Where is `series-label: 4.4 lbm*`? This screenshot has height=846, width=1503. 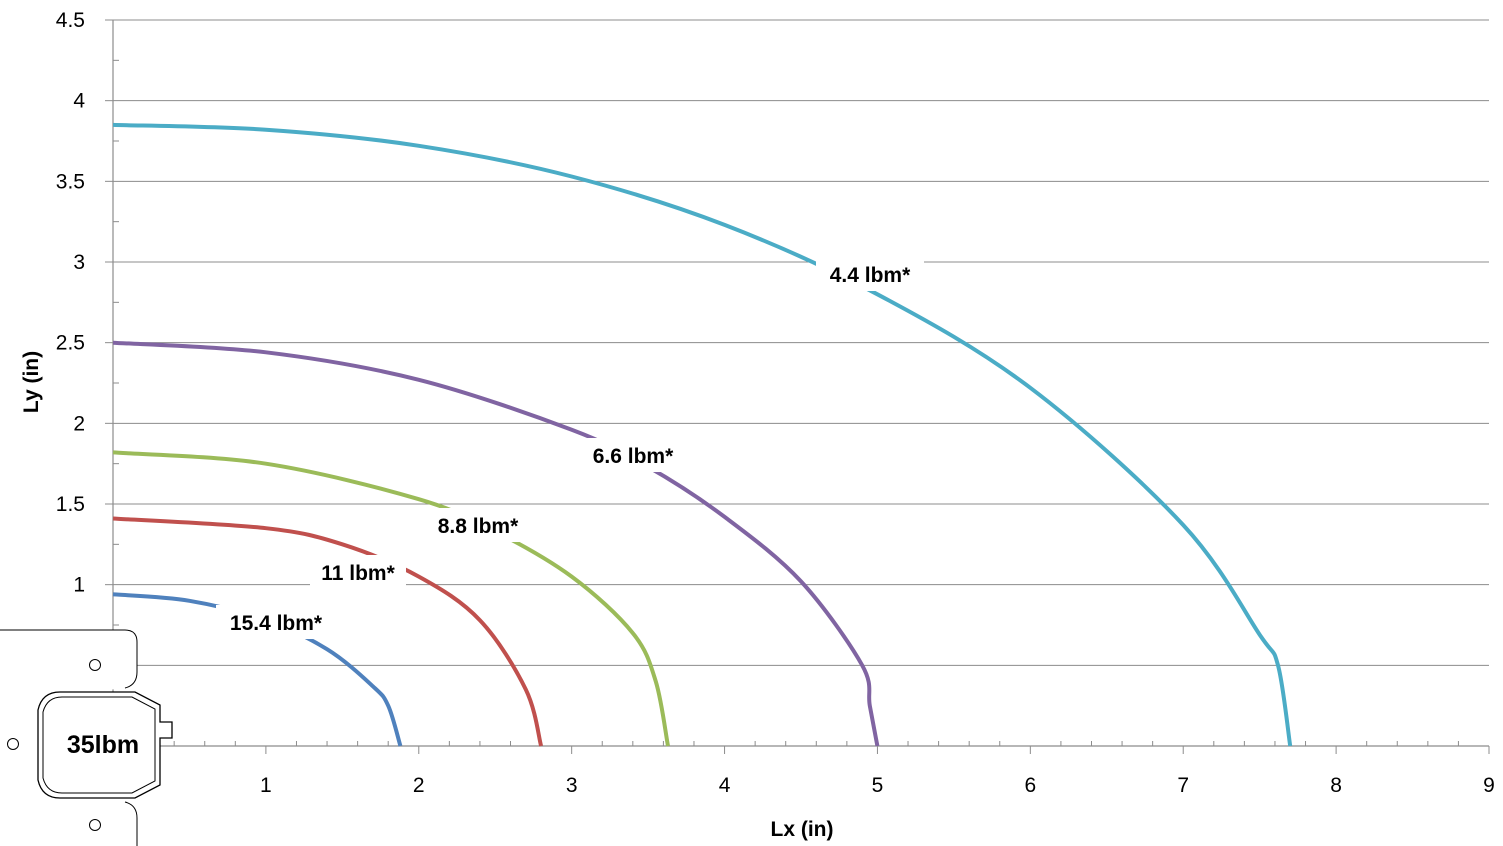
series-label: 4.4 lbm* is located at coordinates (870, 275).